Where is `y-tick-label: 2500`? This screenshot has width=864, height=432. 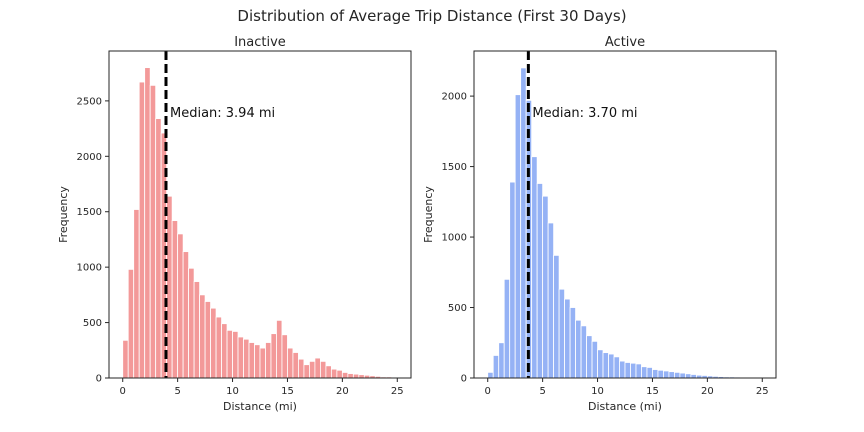
y-tick-label: 2500 is located at coordinates (89, 101).